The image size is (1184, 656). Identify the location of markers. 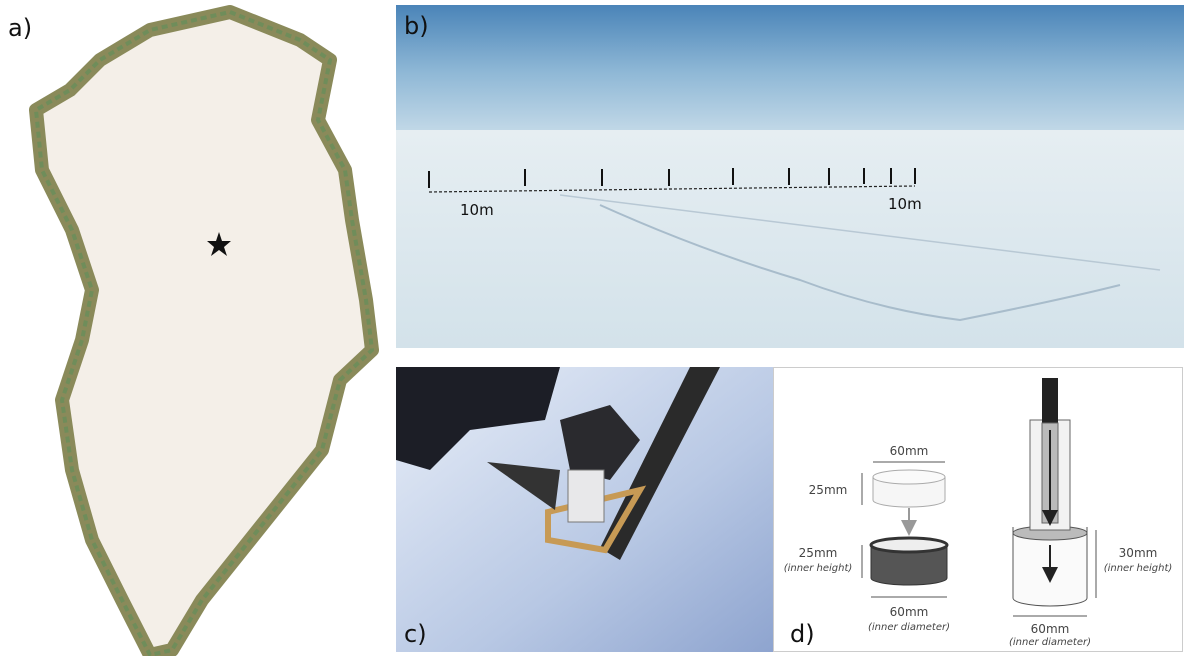
(672, 178).